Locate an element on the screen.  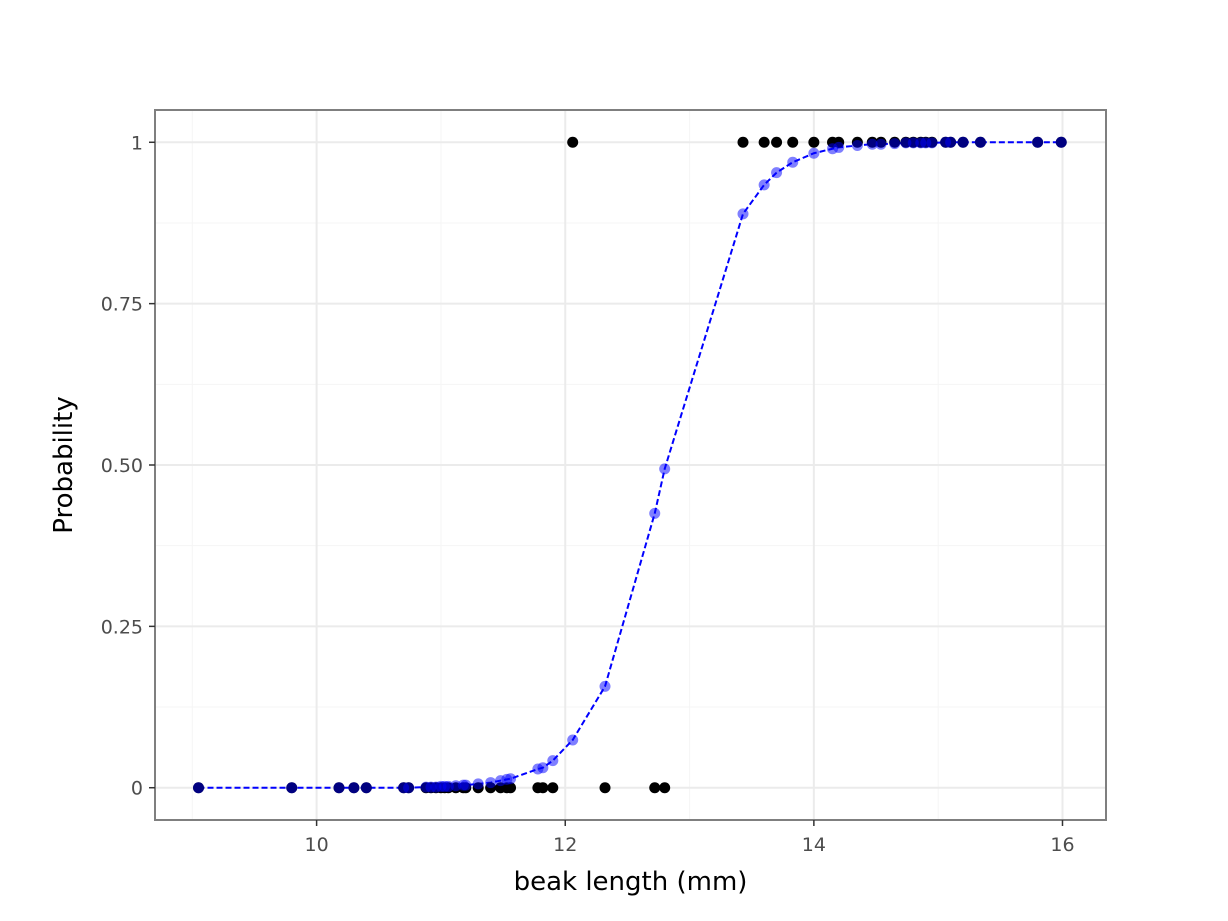
x-tick-label: 12 is located at coordinates (565, 845).